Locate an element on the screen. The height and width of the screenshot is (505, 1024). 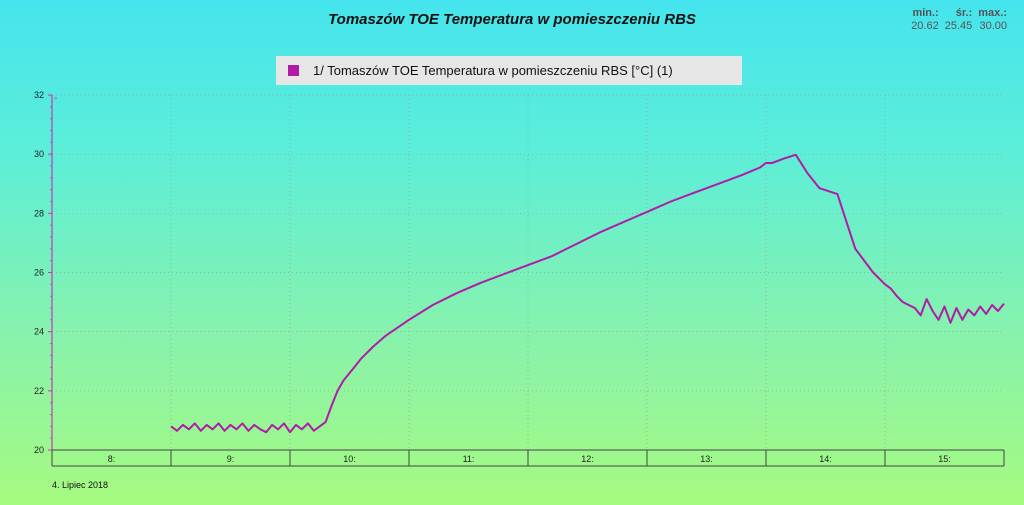
y-tick-label: 26 is located at coordinates (39, 273).